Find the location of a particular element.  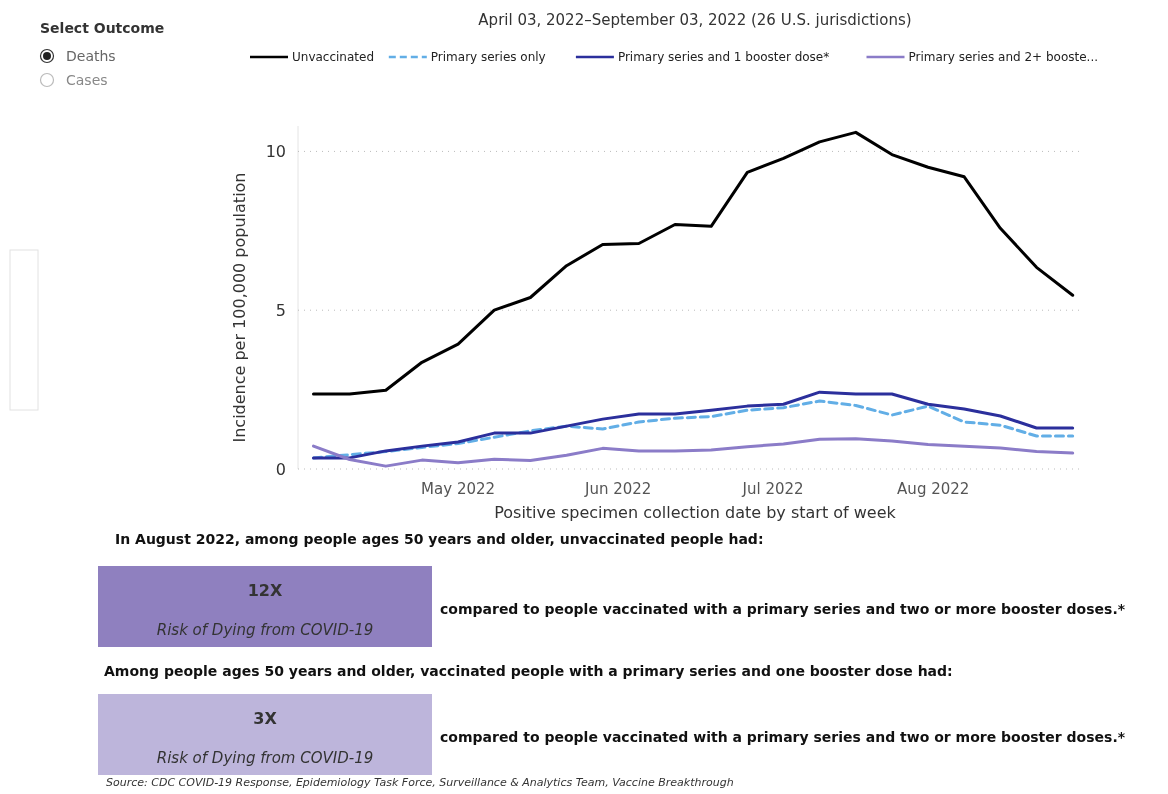

legend-label: Primary series only is located at coordinates (488, 57).